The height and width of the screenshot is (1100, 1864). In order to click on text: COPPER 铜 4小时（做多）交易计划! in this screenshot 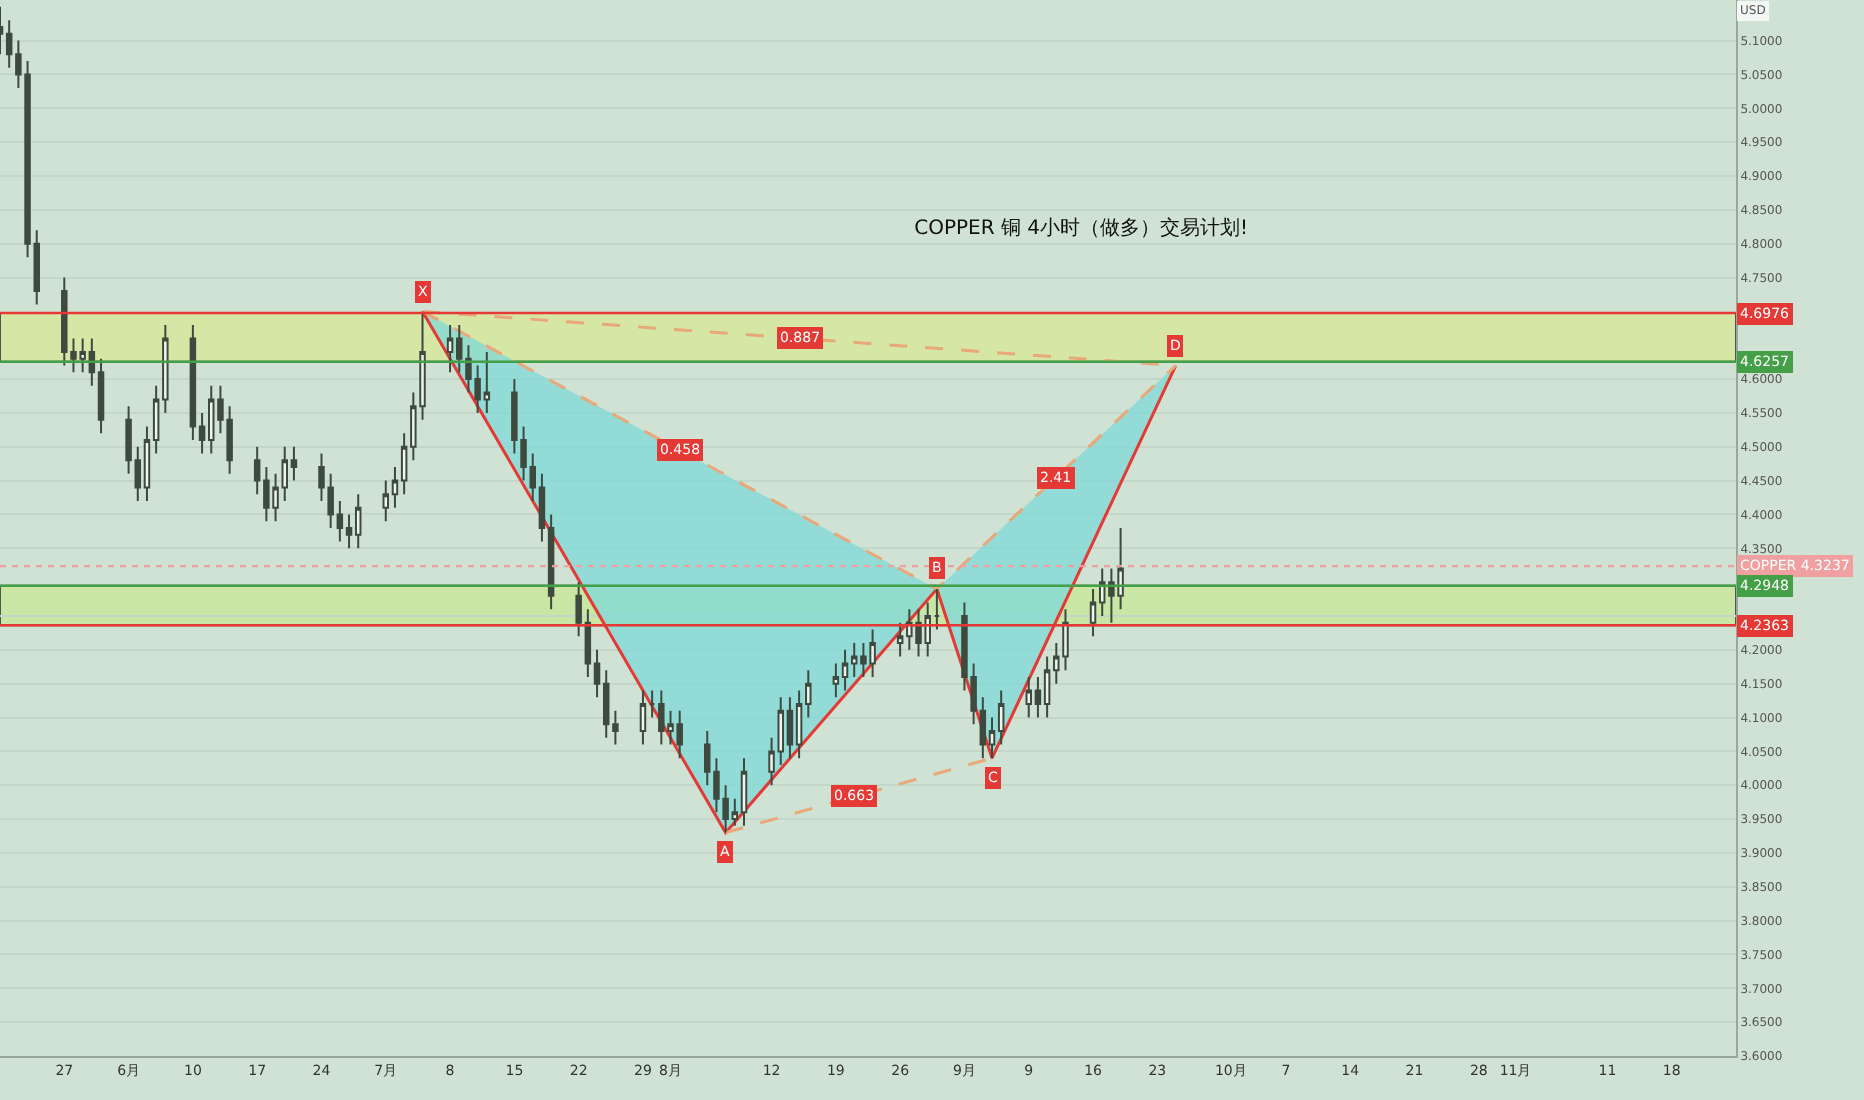, I will do `click(1081, 228)`.